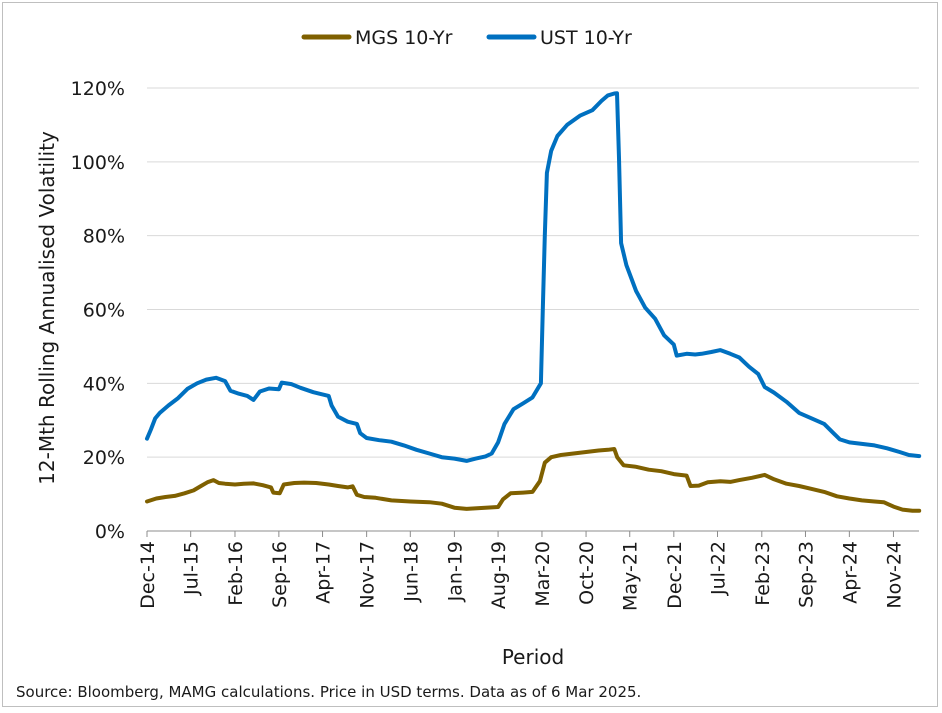  Describe the element at coordinates (148, 575) in the screenshot. I see `x-tick-label: Dec-14` at that location.